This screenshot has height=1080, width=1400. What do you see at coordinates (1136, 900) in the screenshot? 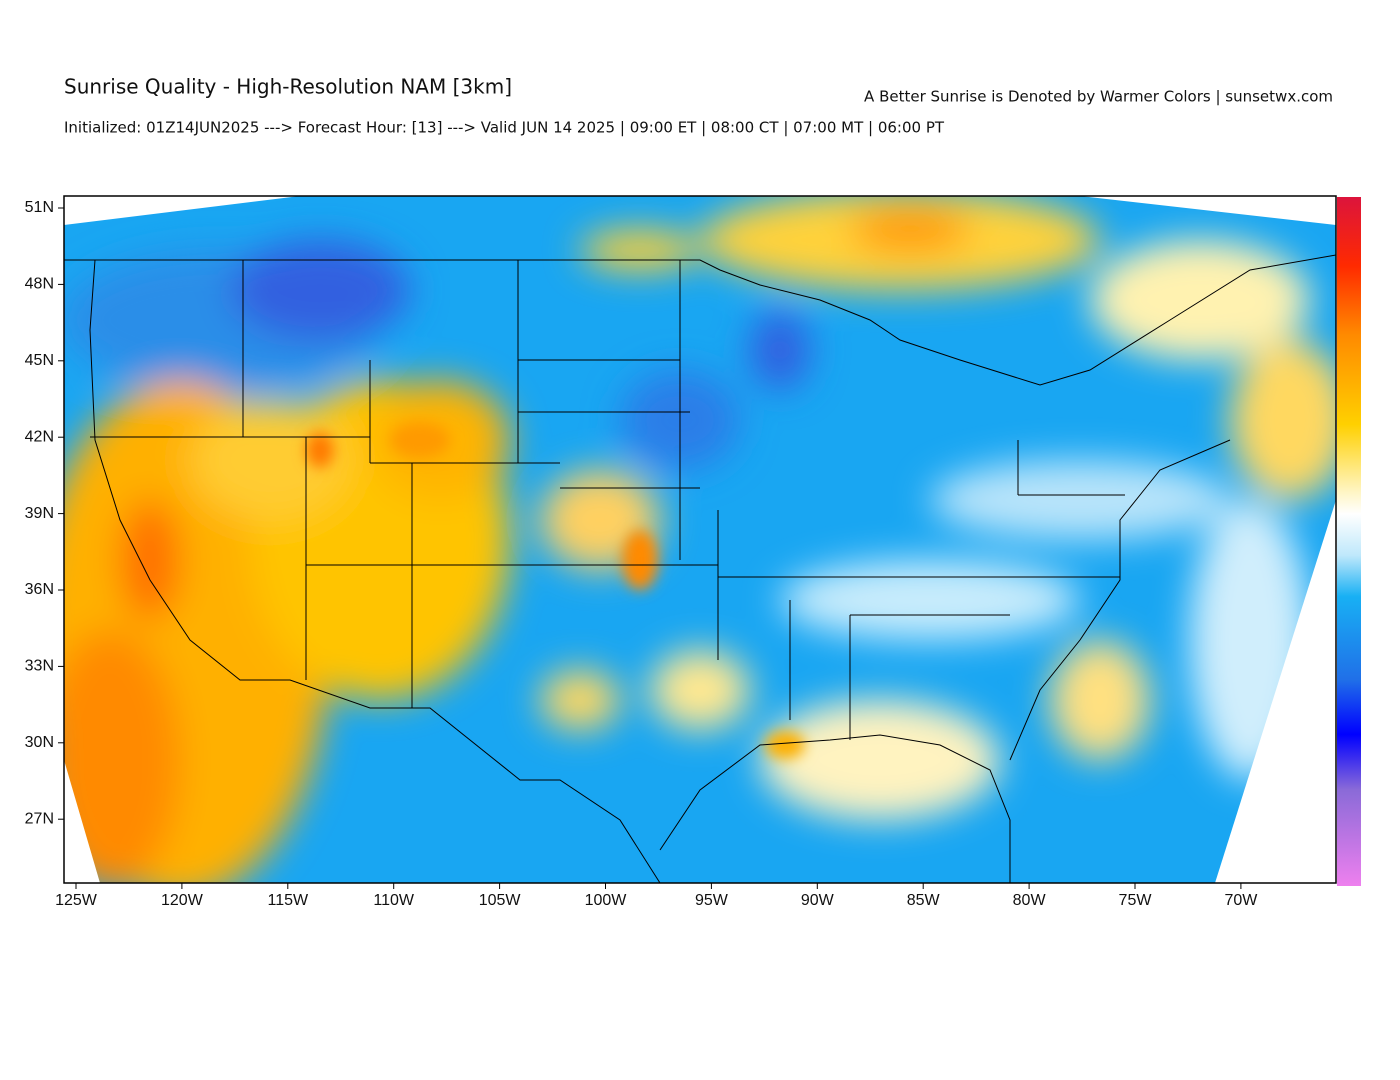
I see `lon-label: 75W` at bounding box center [1136, 900].